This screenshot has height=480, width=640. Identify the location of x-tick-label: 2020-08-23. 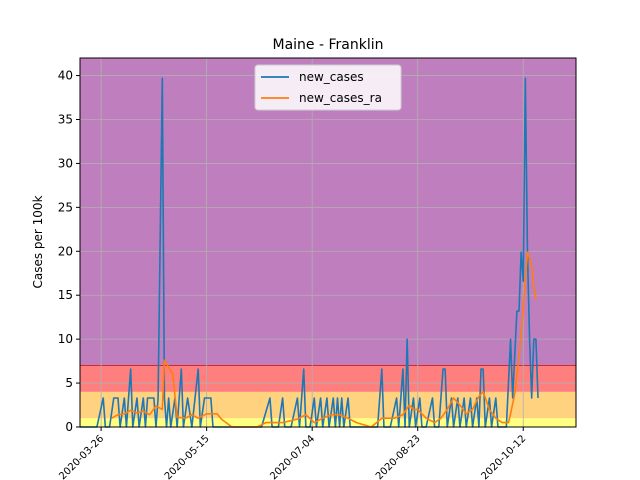
(398, 456).